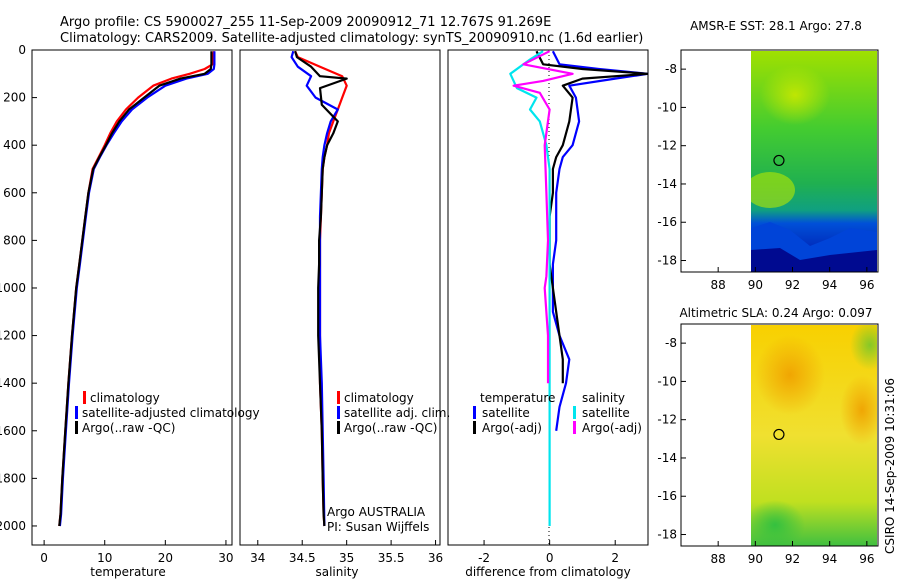 The width and height of the screenshot is (900, 580). I want to click on ytick-label: 800, so click(14, 240).